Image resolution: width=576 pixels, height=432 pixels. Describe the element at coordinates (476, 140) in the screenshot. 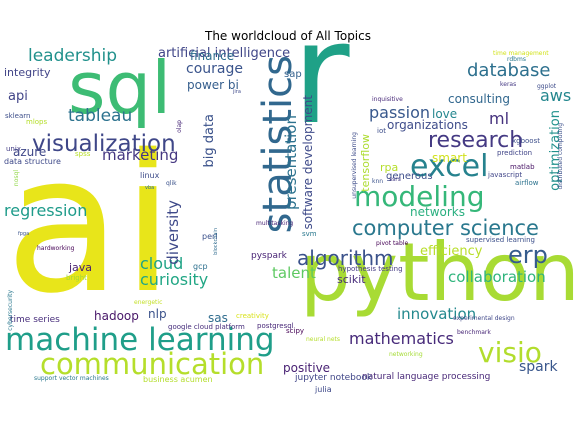

I see `cloud-word: research` at that location.